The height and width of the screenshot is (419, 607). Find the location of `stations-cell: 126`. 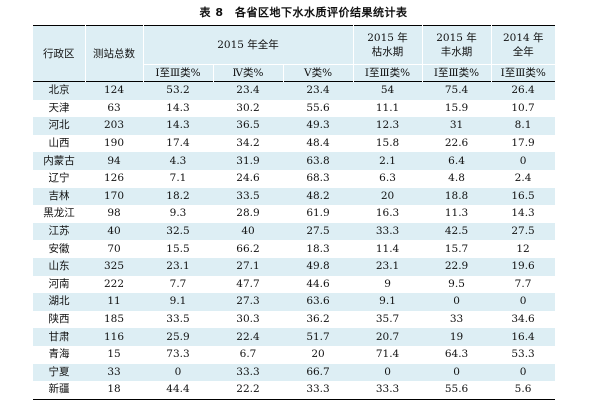

stations-cell: 126 is located at coordinates (114, 178).